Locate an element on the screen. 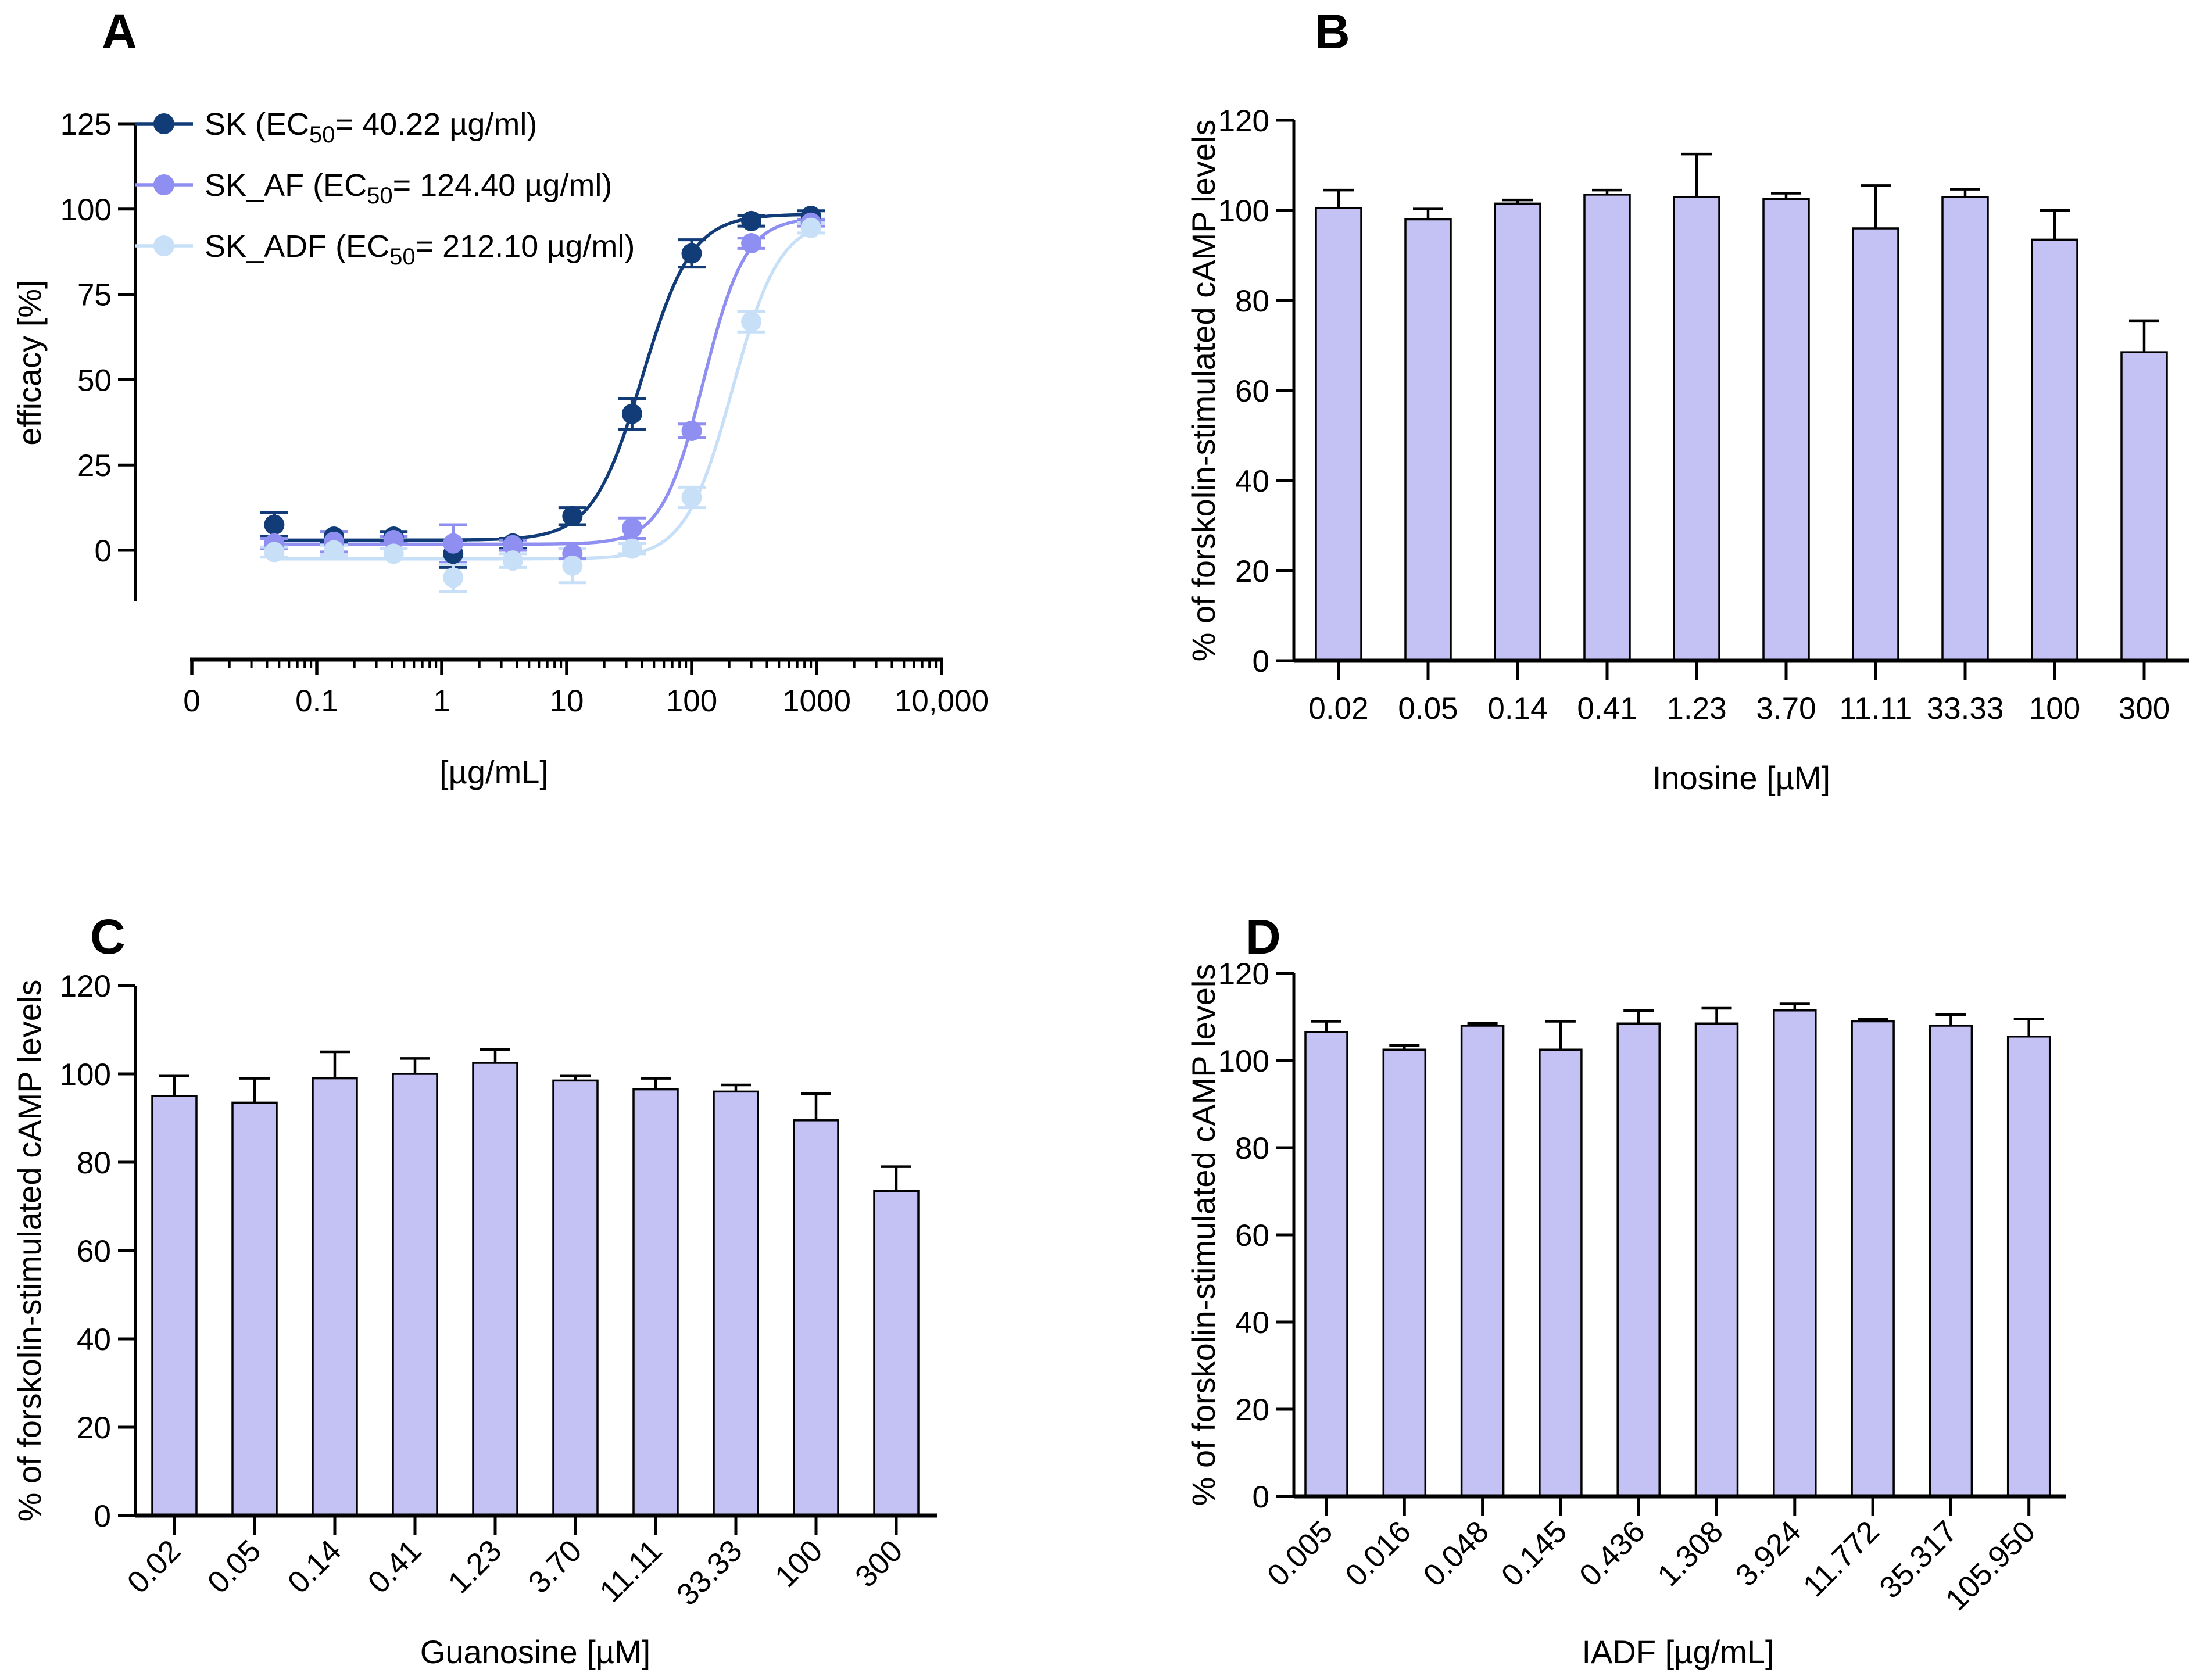 Image resolution: width=2211 pixels, height=1680 pixels. x-tick-label: 1.23 is located at coordinates (476, 1567).